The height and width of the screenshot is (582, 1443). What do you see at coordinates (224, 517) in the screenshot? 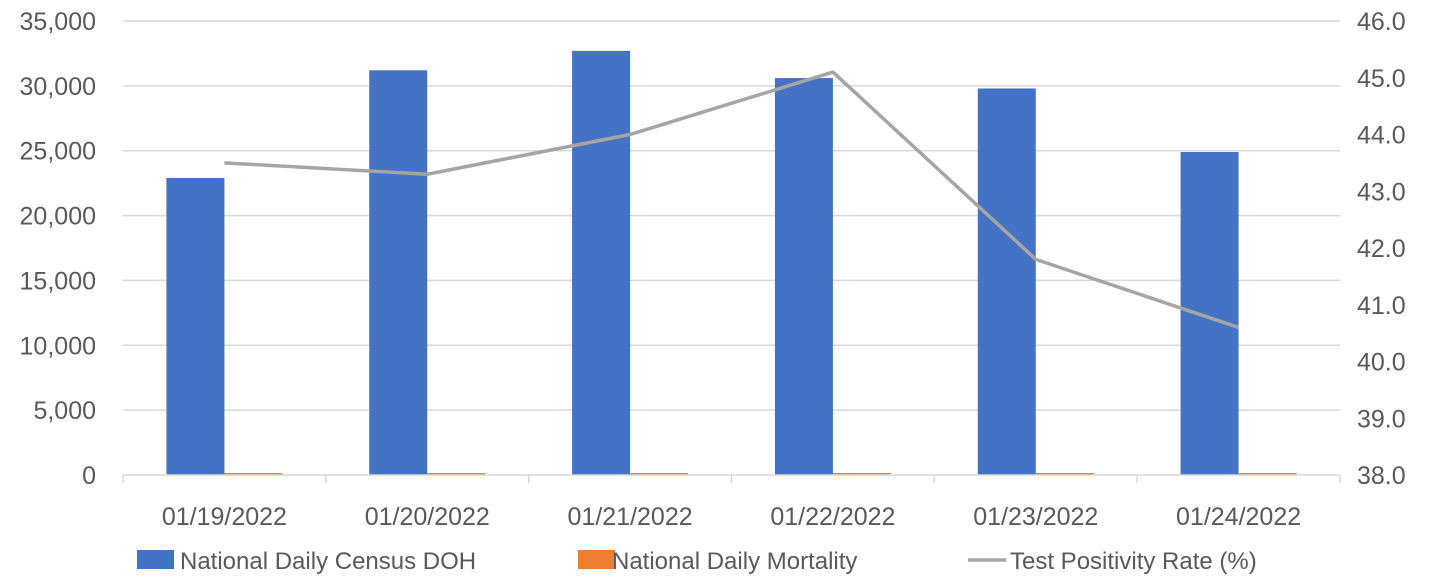
I see `x-tick-label: 01/19/2022` at bounding box center [224, 517].